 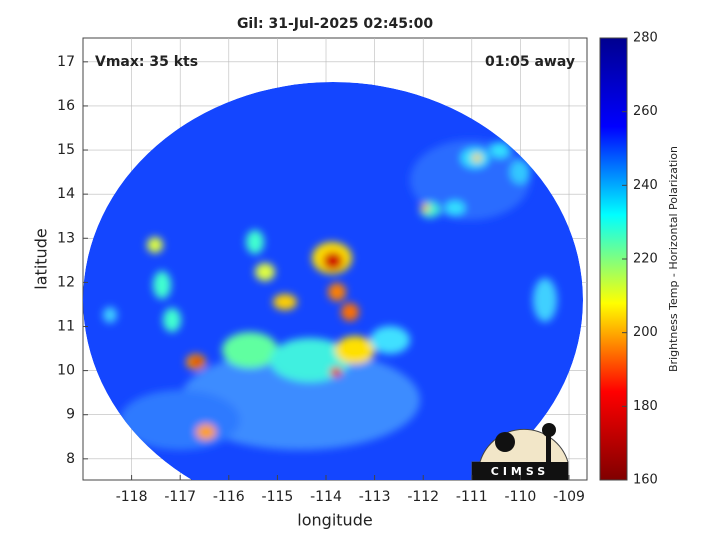 What do you see at coordinates (520, 452) in the screenshot?
I see `logo: CIMSS` at bounding box center [520, 452].